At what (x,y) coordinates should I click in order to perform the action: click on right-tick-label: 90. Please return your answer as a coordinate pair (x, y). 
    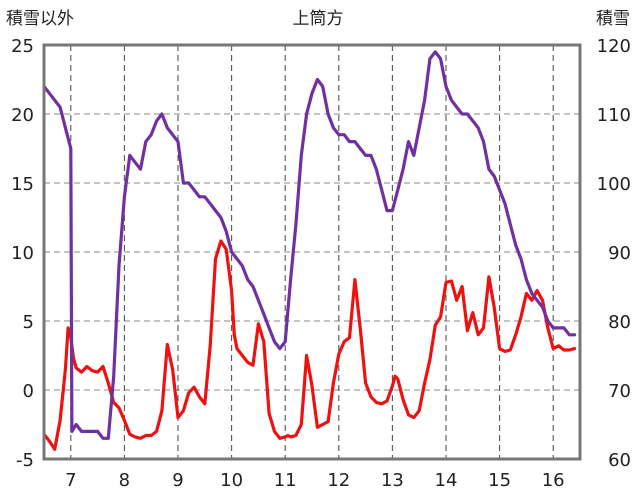
    Looking at the image, I should click on (619, 253).